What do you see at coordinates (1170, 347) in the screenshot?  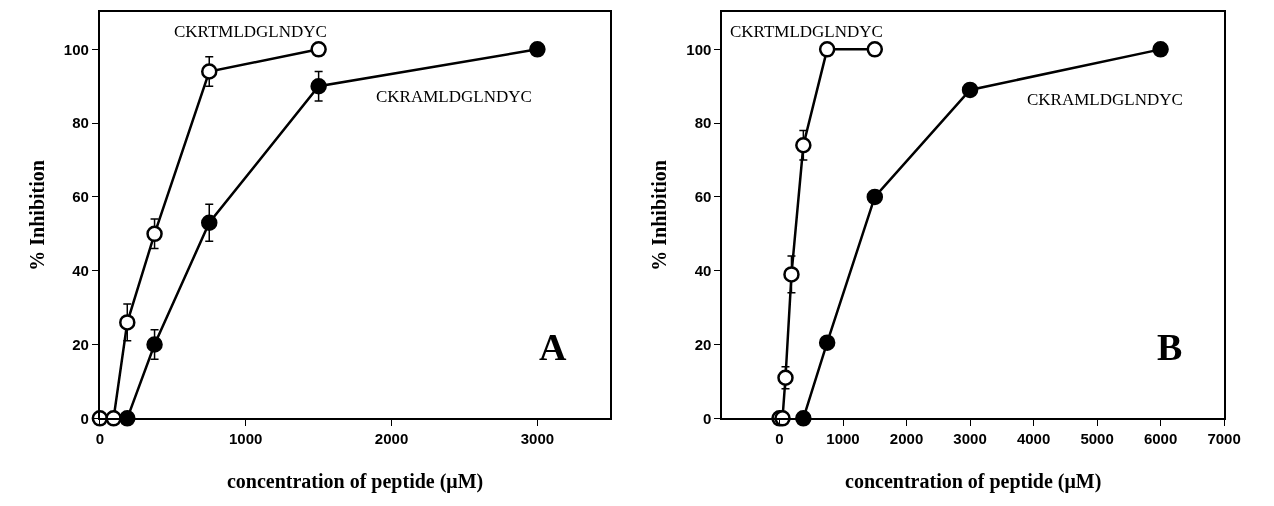 I see `annotation: B` at bounding box center [1170, 347].